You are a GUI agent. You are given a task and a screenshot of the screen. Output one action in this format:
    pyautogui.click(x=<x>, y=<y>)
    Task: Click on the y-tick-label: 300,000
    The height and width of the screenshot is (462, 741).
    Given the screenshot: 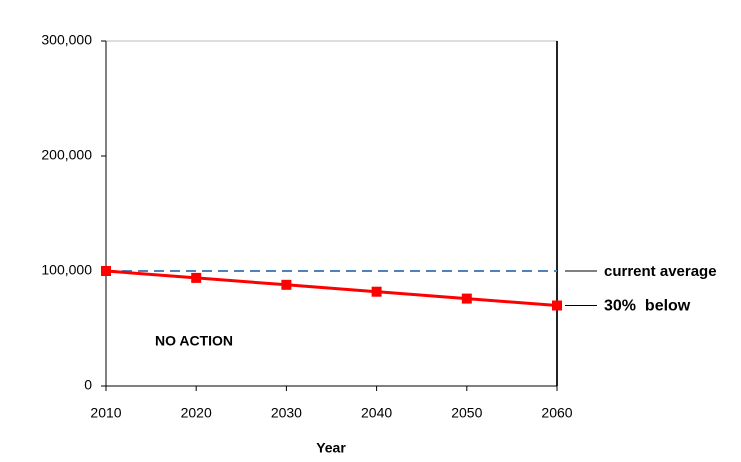 What is the action you would take?
    pyautogui.click(x=66, y=40)
    